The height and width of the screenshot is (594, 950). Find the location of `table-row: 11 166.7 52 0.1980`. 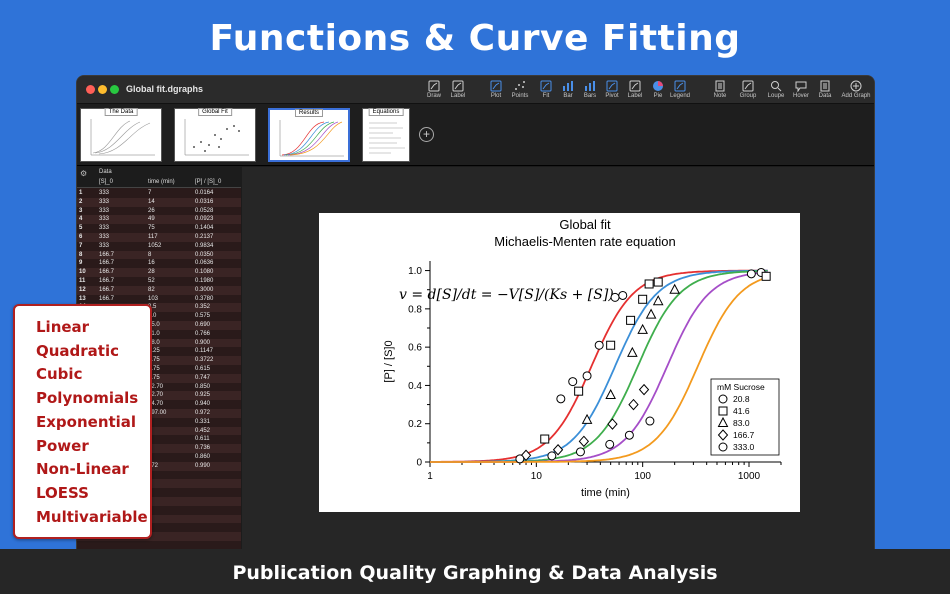

table-row: 11 166.7 52 0.1980 is located at coordinates (159, 281).